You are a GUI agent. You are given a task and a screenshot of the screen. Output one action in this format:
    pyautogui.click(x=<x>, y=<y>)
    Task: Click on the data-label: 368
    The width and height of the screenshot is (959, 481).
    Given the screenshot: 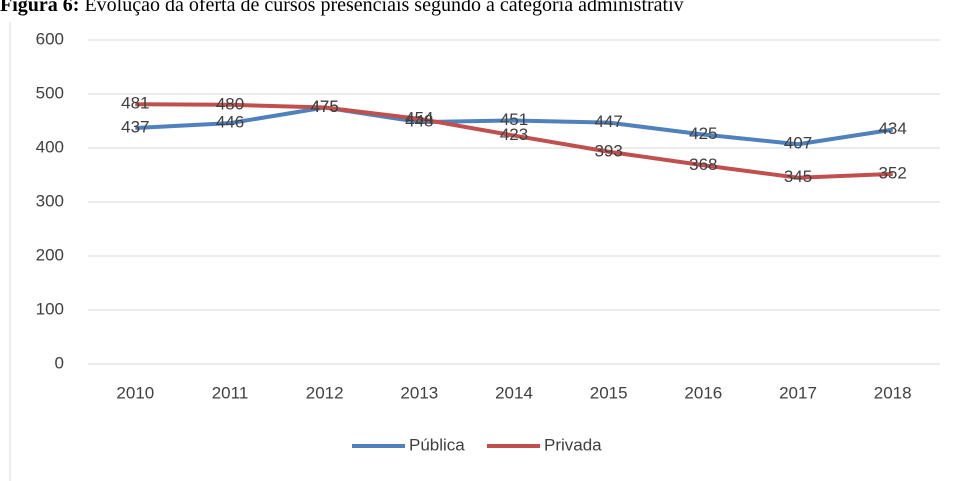 What is the action you would take?
    pyautogui.click(x=703, y=164)
    